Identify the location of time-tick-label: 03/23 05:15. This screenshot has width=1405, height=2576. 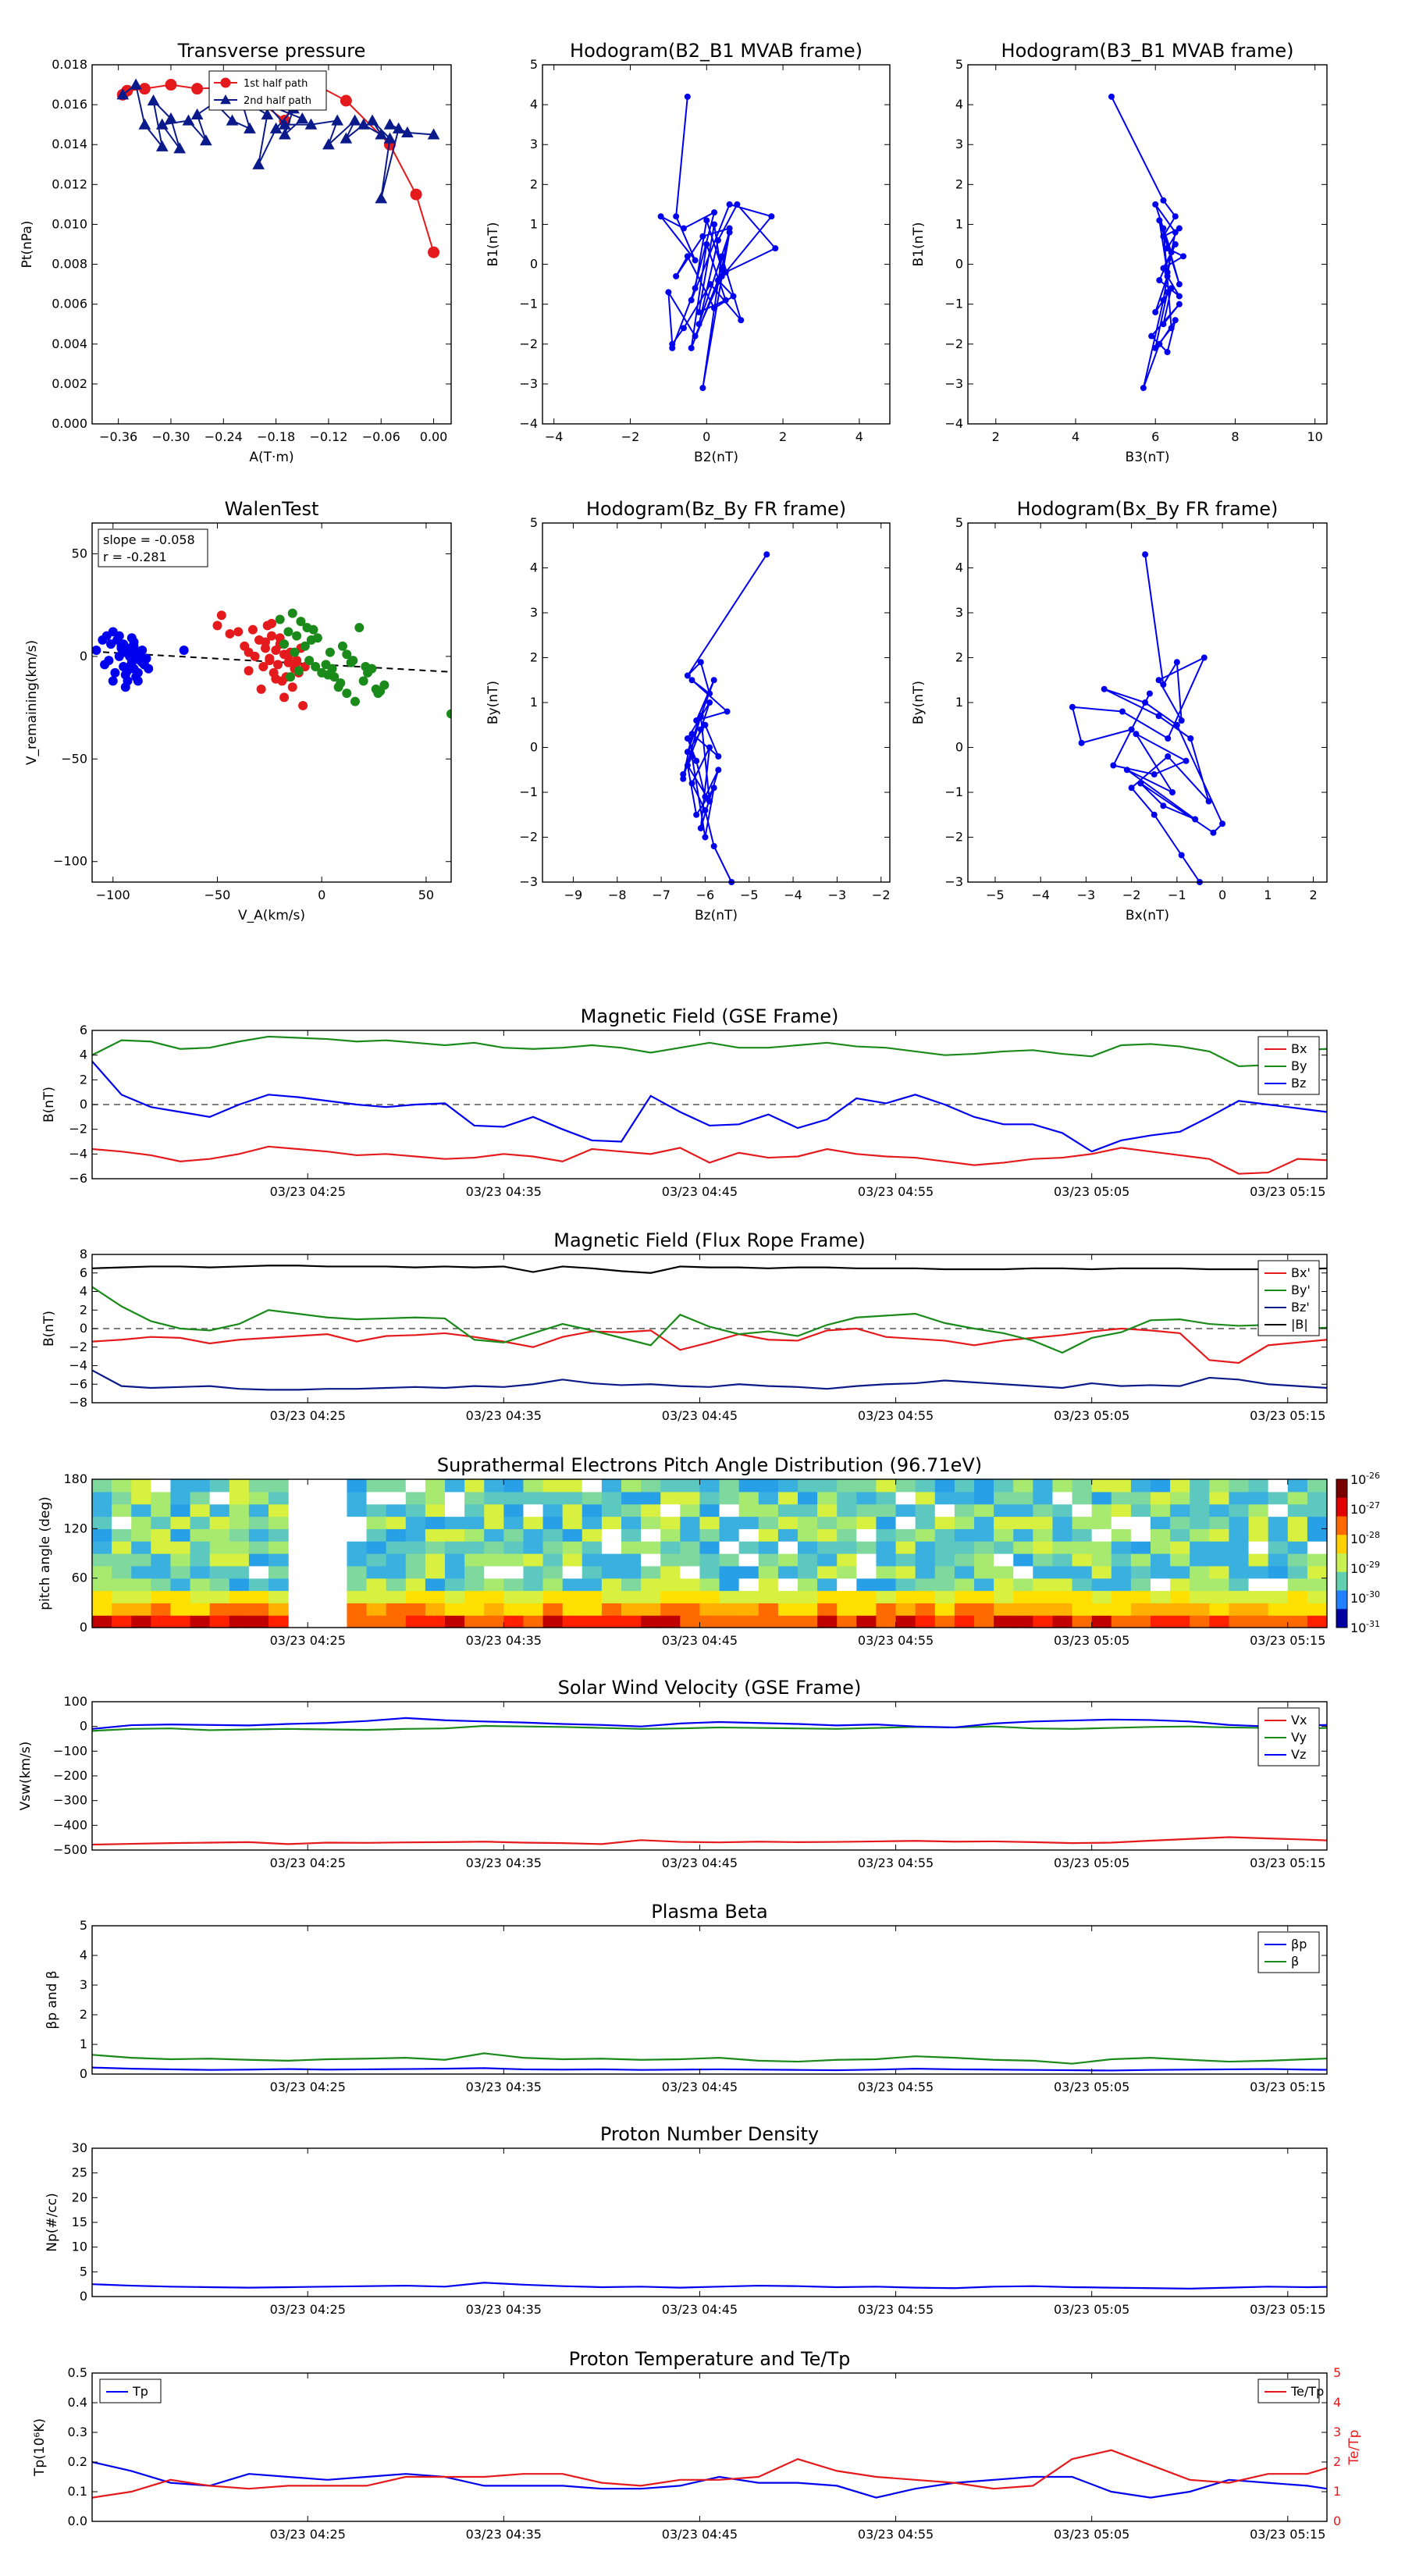
(1288, 2087).